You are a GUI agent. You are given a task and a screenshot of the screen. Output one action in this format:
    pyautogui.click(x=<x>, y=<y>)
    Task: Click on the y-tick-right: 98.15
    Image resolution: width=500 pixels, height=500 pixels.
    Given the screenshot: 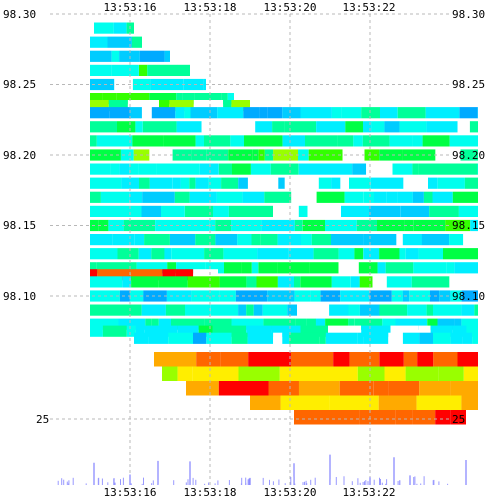 What is the action you would take?
    pyautogui.click(x=468, y=225)
    